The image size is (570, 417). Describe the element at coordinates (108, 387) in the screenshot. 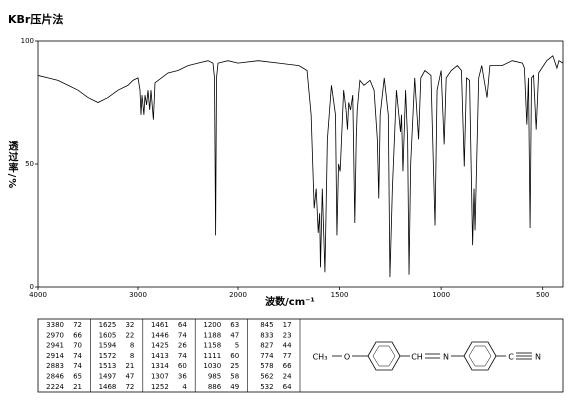

I see `peak-wavenumber: 1468` at that location.